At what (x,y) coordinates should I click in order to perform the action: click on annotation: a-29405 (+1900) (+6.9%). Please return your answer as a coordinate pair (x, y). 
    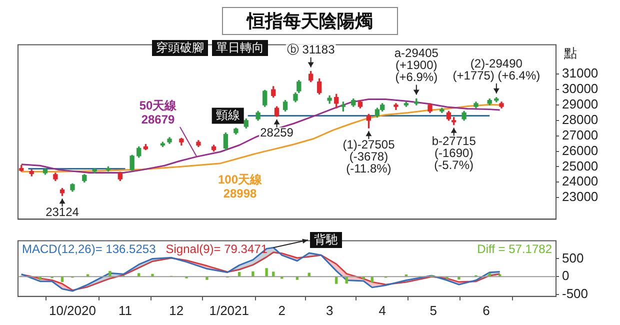
    Looking at the image, I should click on (416, 65).